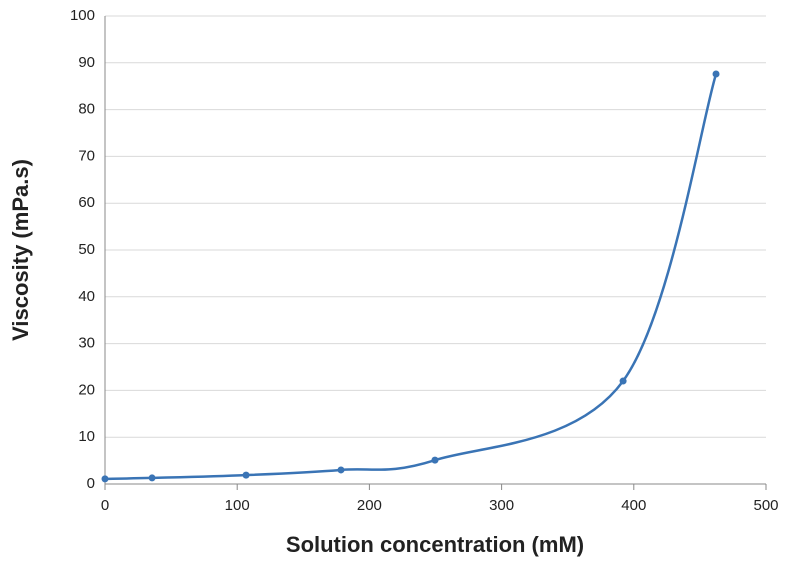  What do you see at coordinates (237, 505) in the screenshot?
I see `x-tick-label: 100` at bounding box center [237, 505].